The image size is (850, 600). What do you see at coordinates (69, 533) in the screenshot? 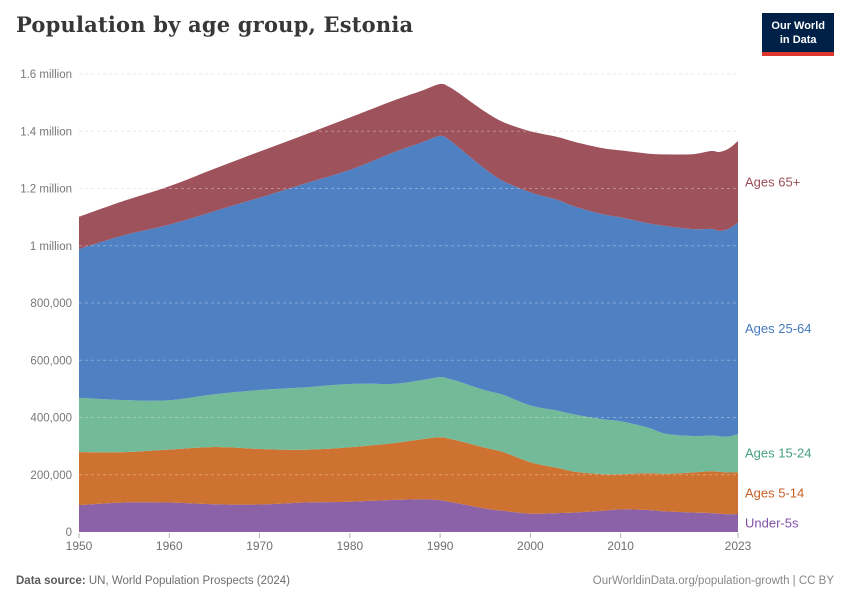
I see `y-axis-label: 0` at bounding box center [69, 533].